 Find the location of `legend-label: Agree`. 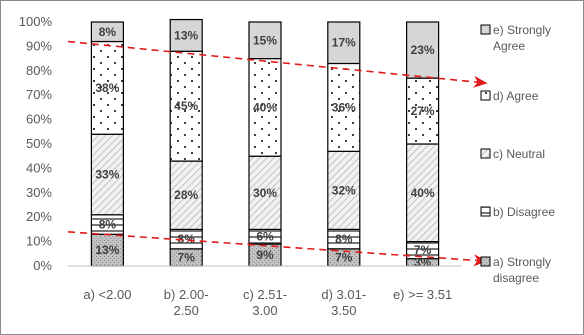

legend-label: Agree is located at coordinates (509, 46).